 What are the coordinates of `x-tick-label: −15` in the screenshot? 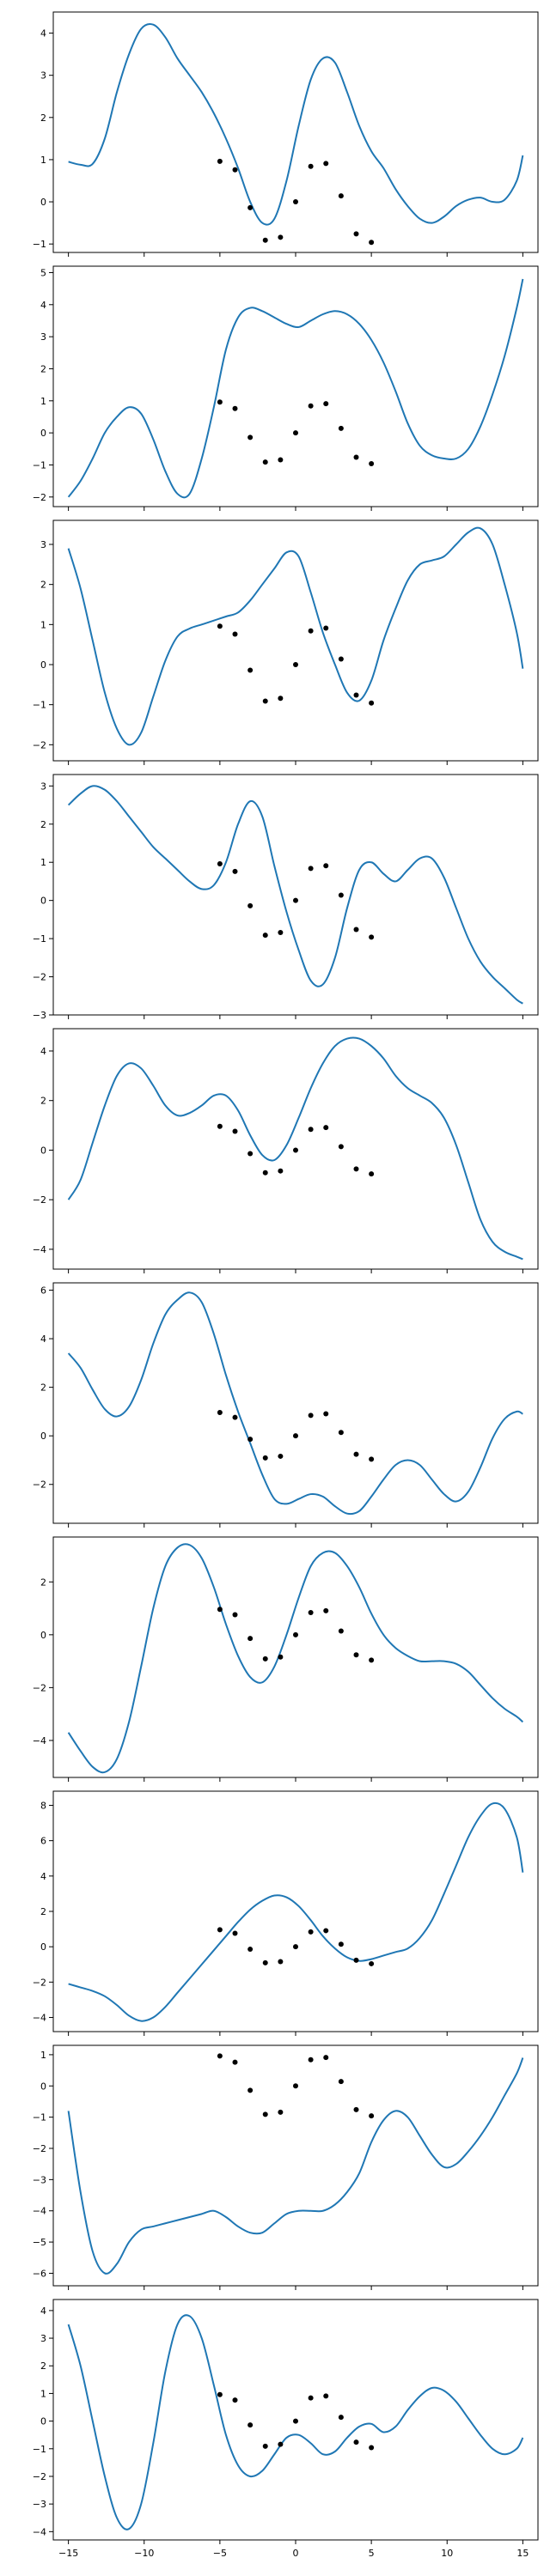 It's located at (68, 2553).